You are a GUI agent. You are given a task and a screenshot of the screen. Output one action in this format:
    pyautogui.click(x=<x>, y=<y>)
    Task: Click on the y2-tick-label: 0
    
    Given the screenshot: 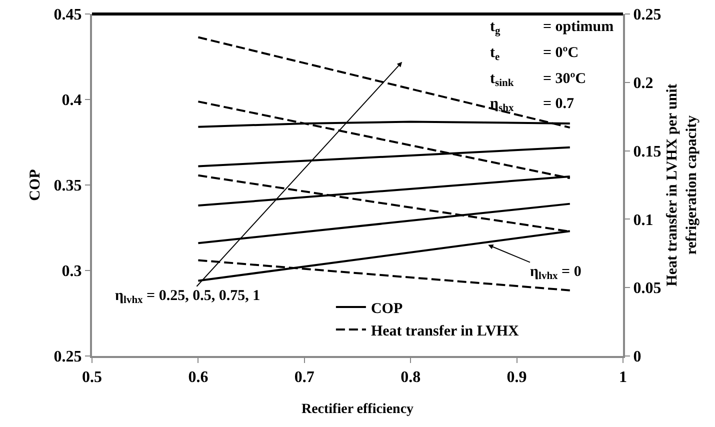 What is the action you would take?
    pyautogui.click(x=637, y=357)
    